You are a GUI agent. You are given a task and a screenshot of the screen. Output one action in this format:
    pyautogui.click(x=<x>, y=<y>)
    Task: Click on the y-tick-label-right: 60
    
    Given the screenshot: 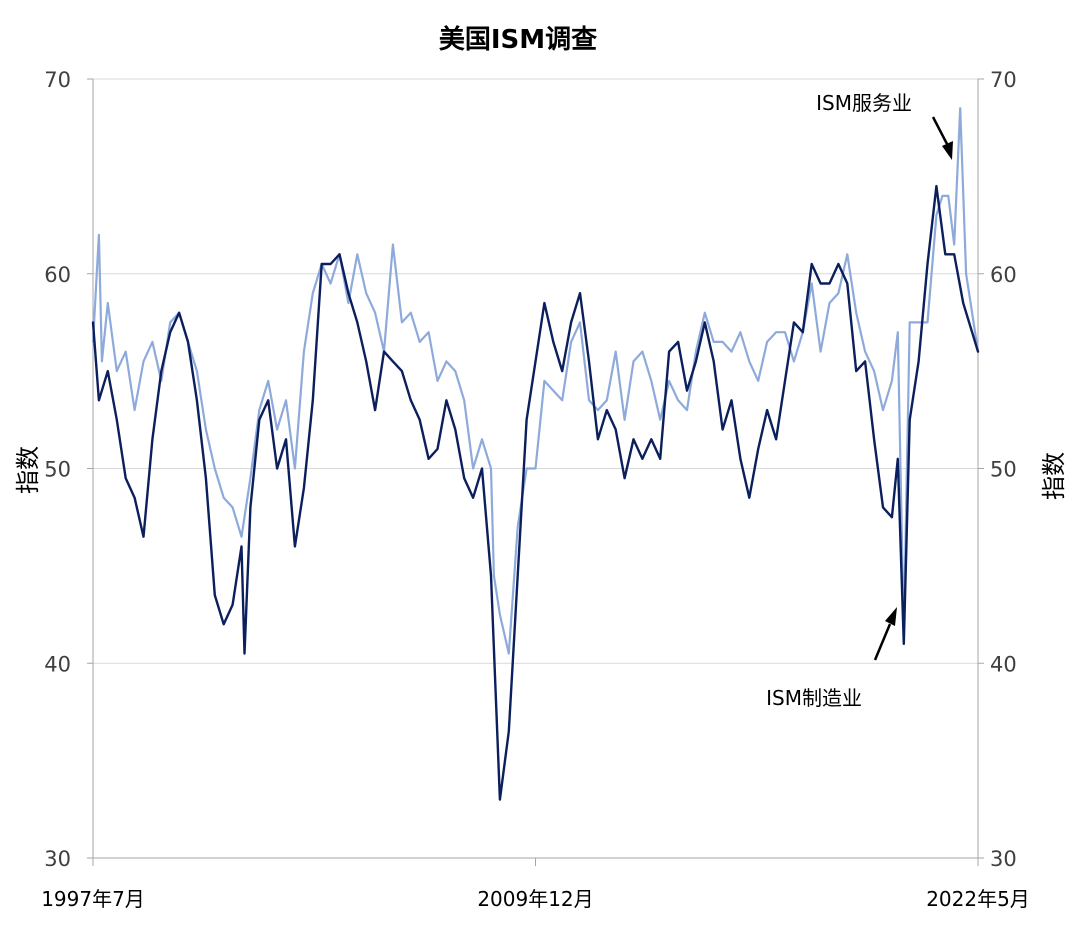 What is the action you would take?
    pyautogui.click(x=1003, y=275)
    